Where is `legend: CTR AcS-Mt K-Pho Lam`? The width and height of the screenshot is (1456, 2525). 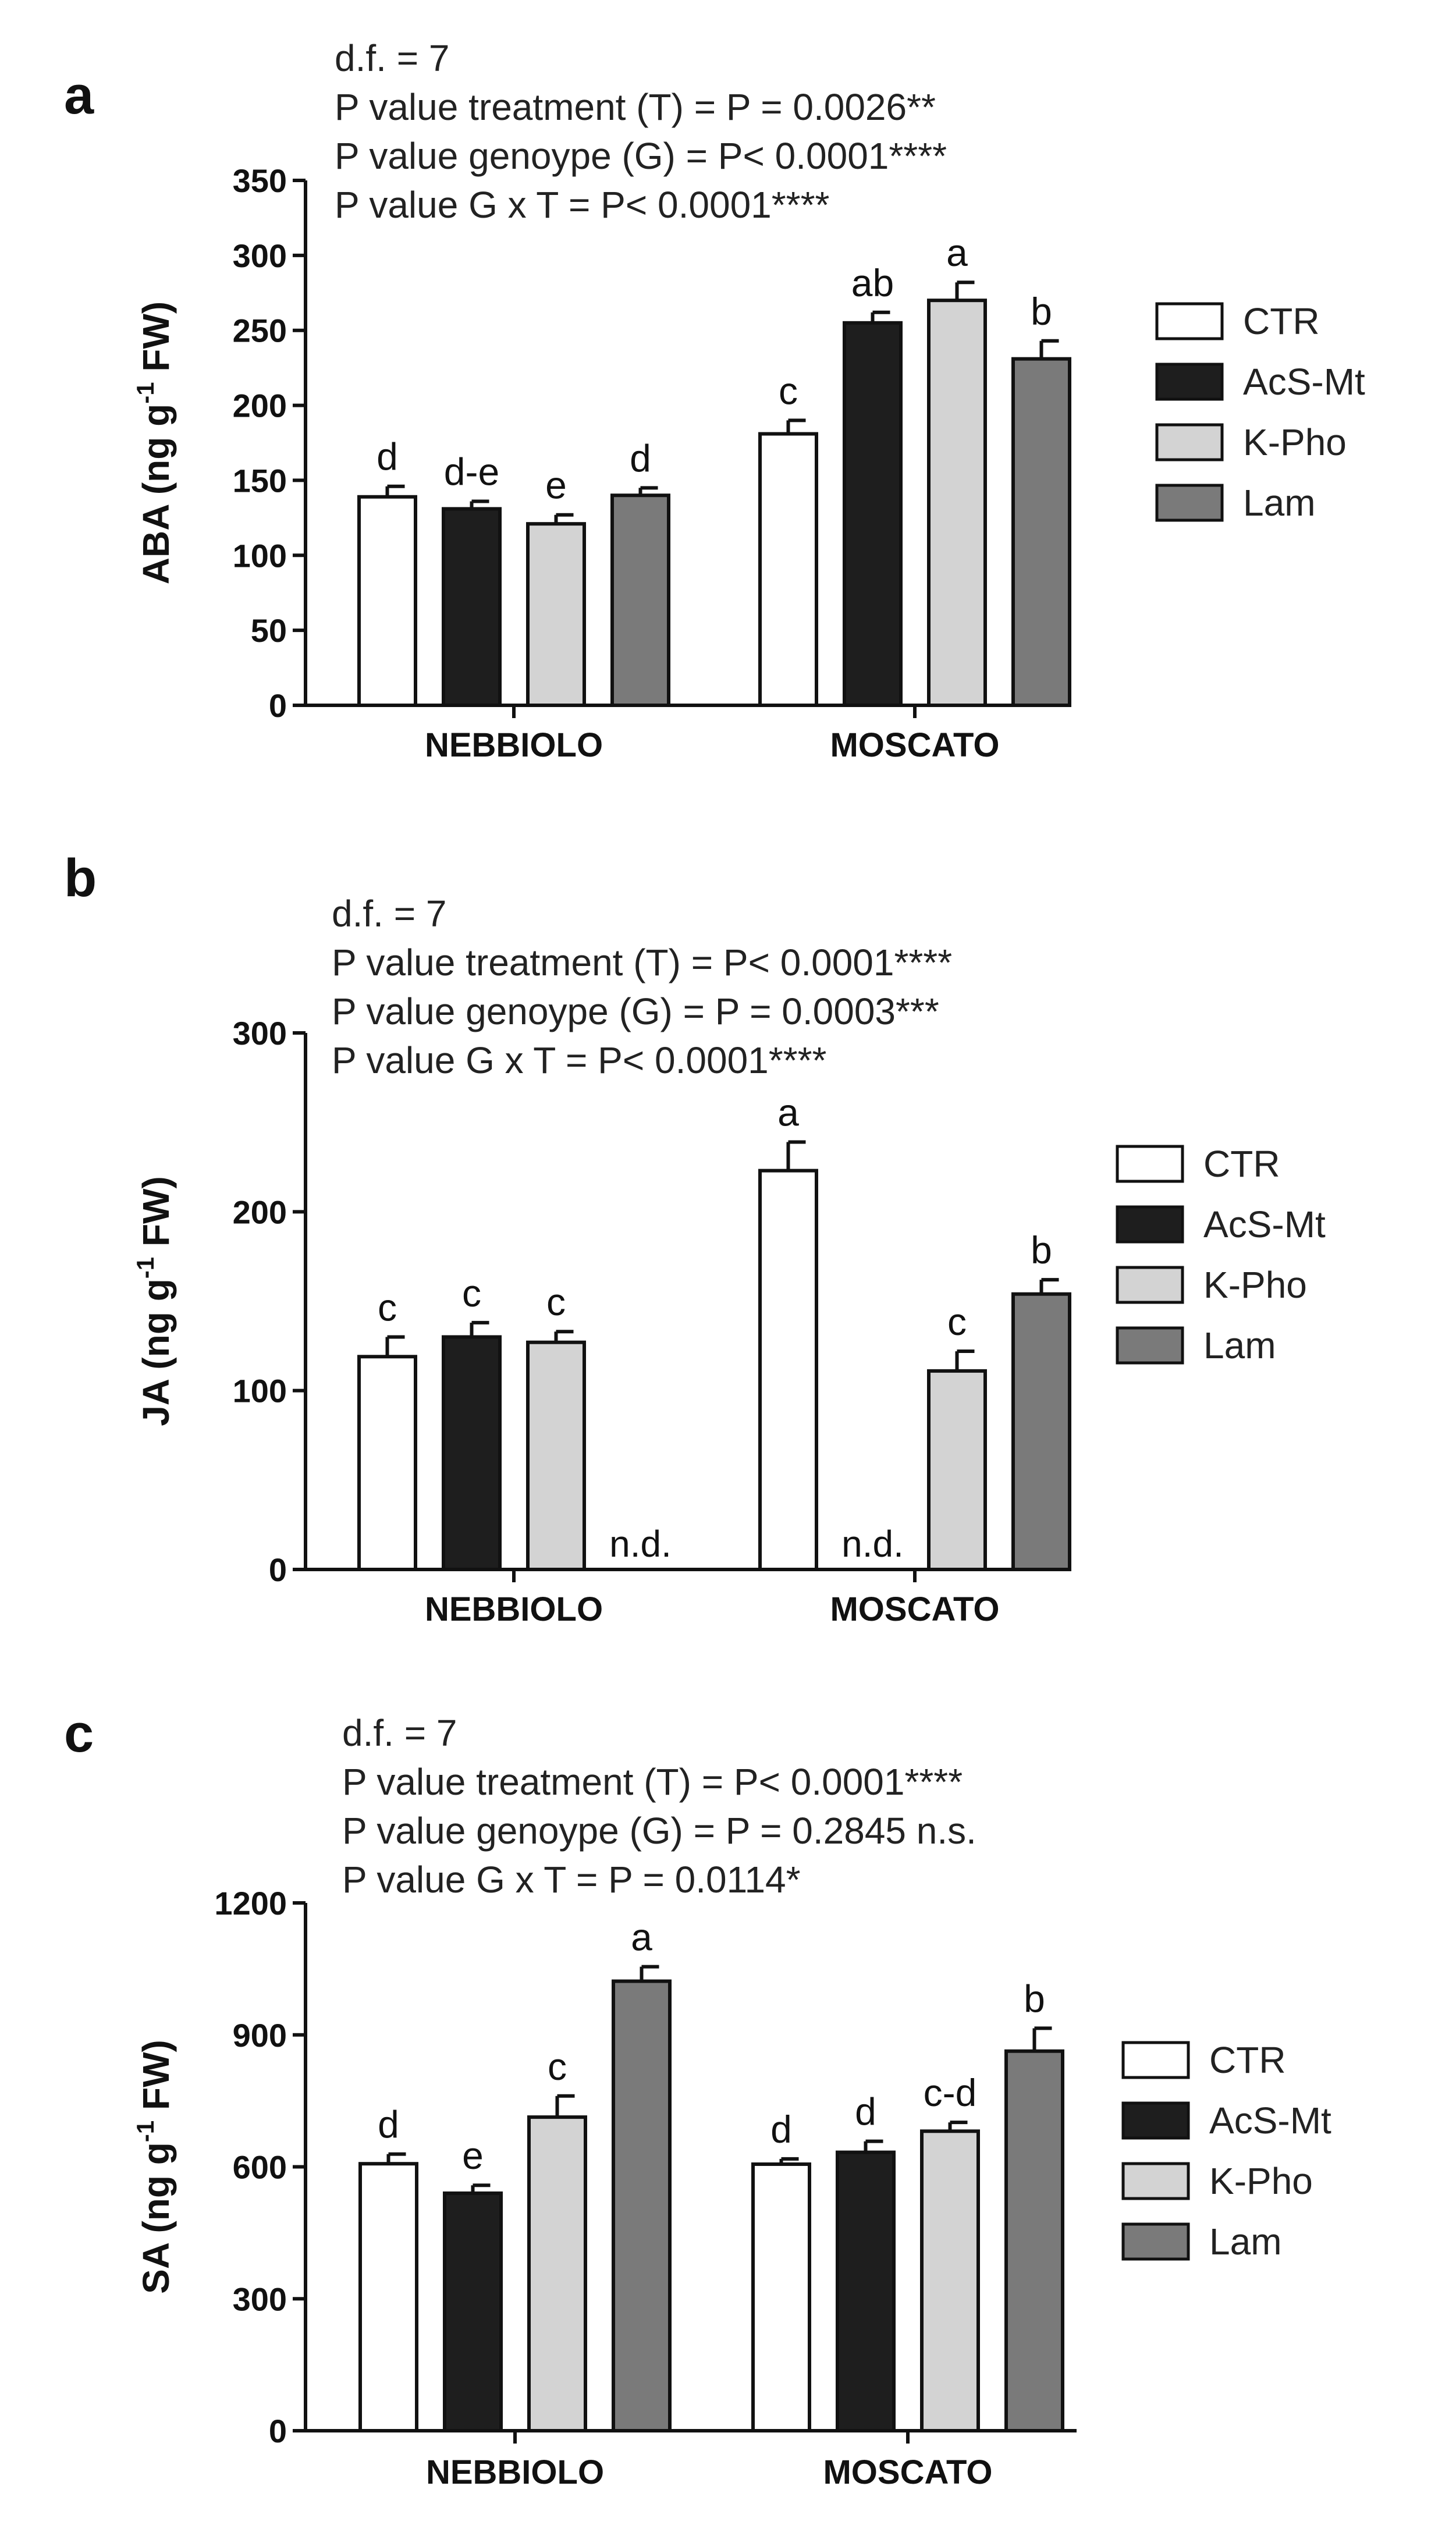
legend: CTR AcS-Mt K-Pho Lam is located at coordinates (1226, 2151).